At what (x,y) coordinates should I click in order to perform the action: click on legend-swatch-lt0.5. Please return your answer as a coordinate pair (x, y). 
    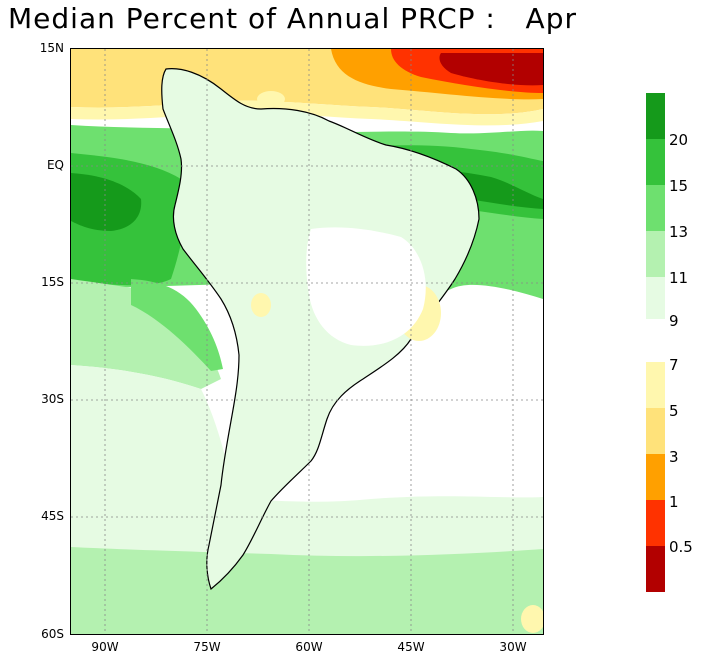
    Looking at the image, I should click on (655, 569).